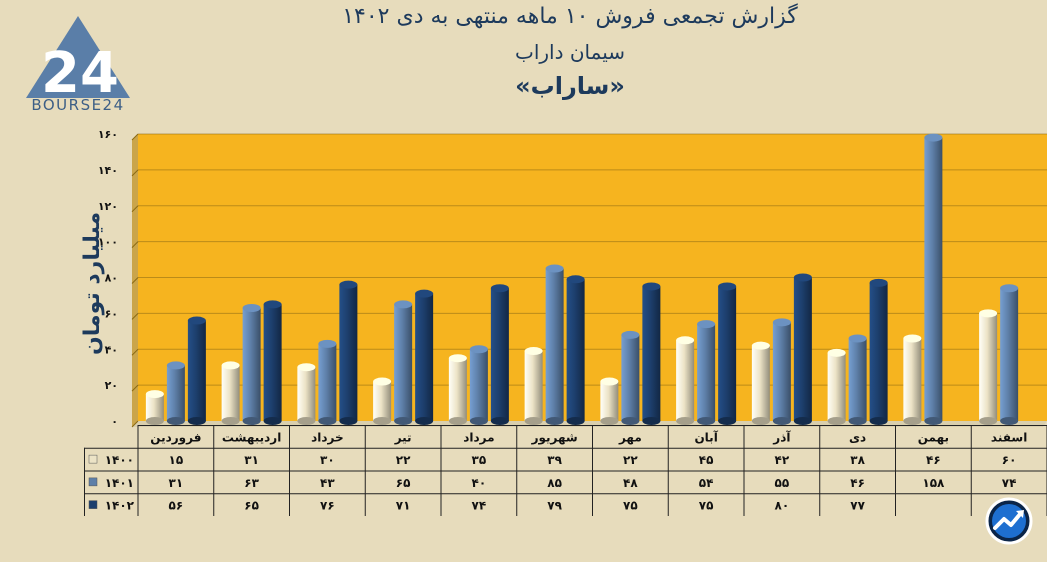  I want to click on y-tick-label: ۱۶۰, so click(108, 134).